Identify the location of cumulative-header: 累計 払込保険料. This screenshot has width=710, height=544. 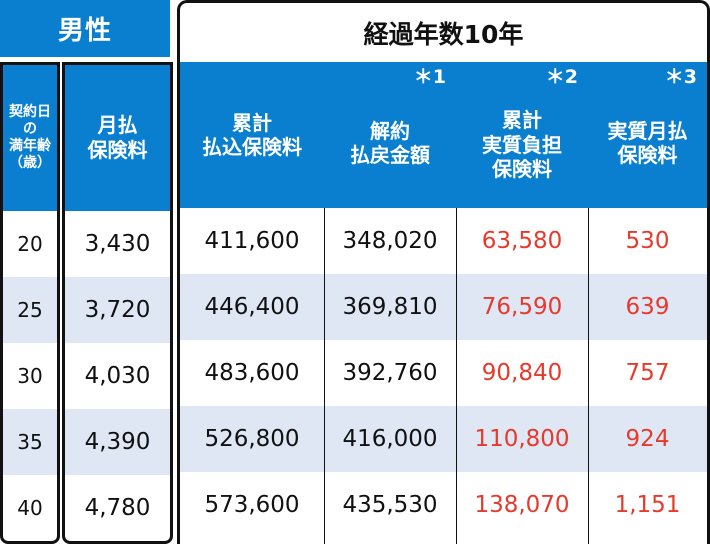
(252, 135).